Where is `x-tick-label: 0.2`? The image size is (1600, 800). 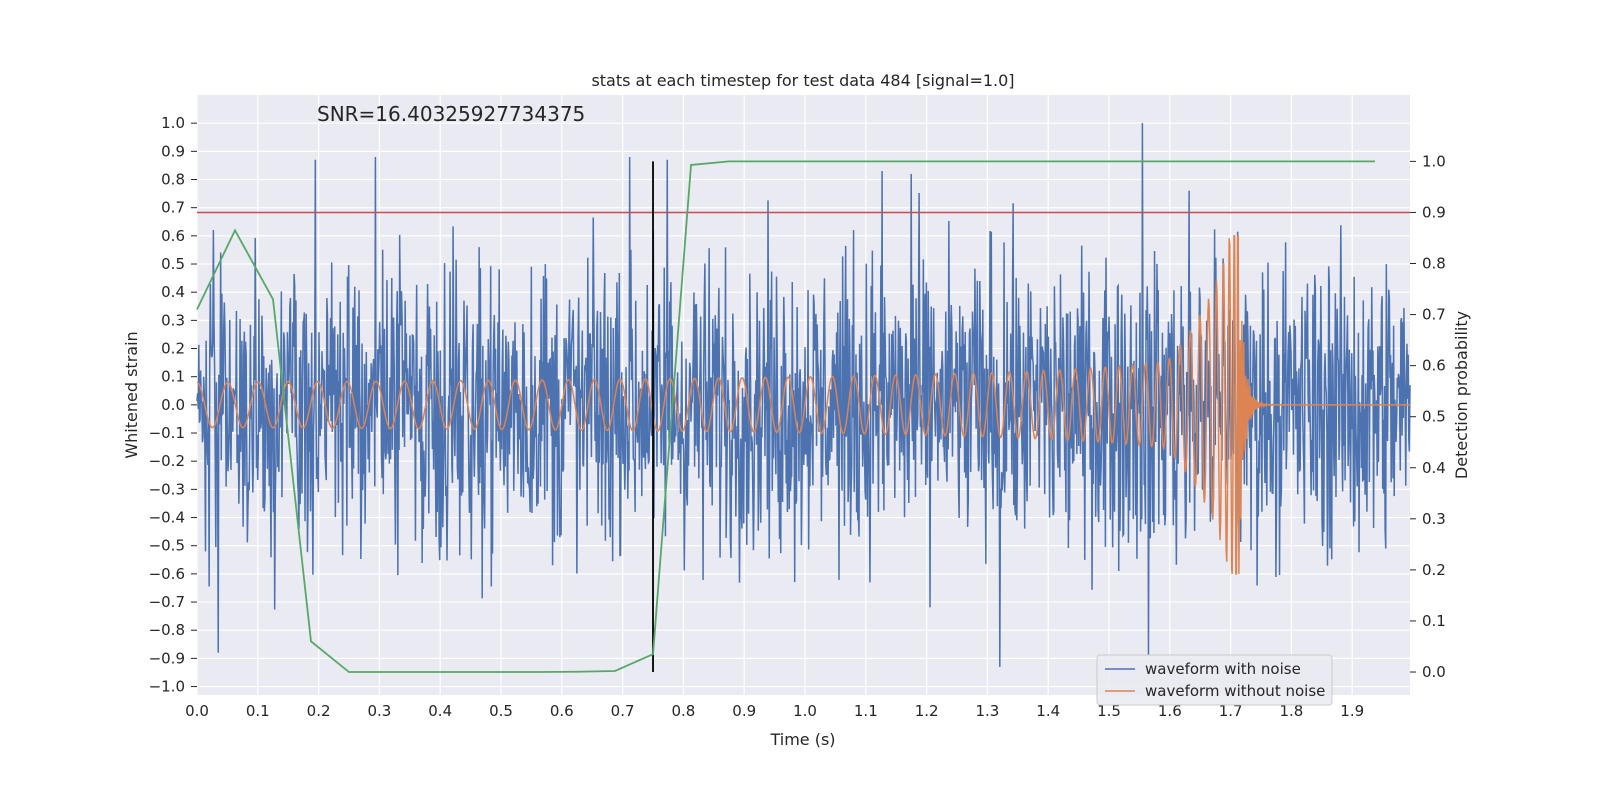
x-tick-label: 0.2 is located at coordinates (319, 711).